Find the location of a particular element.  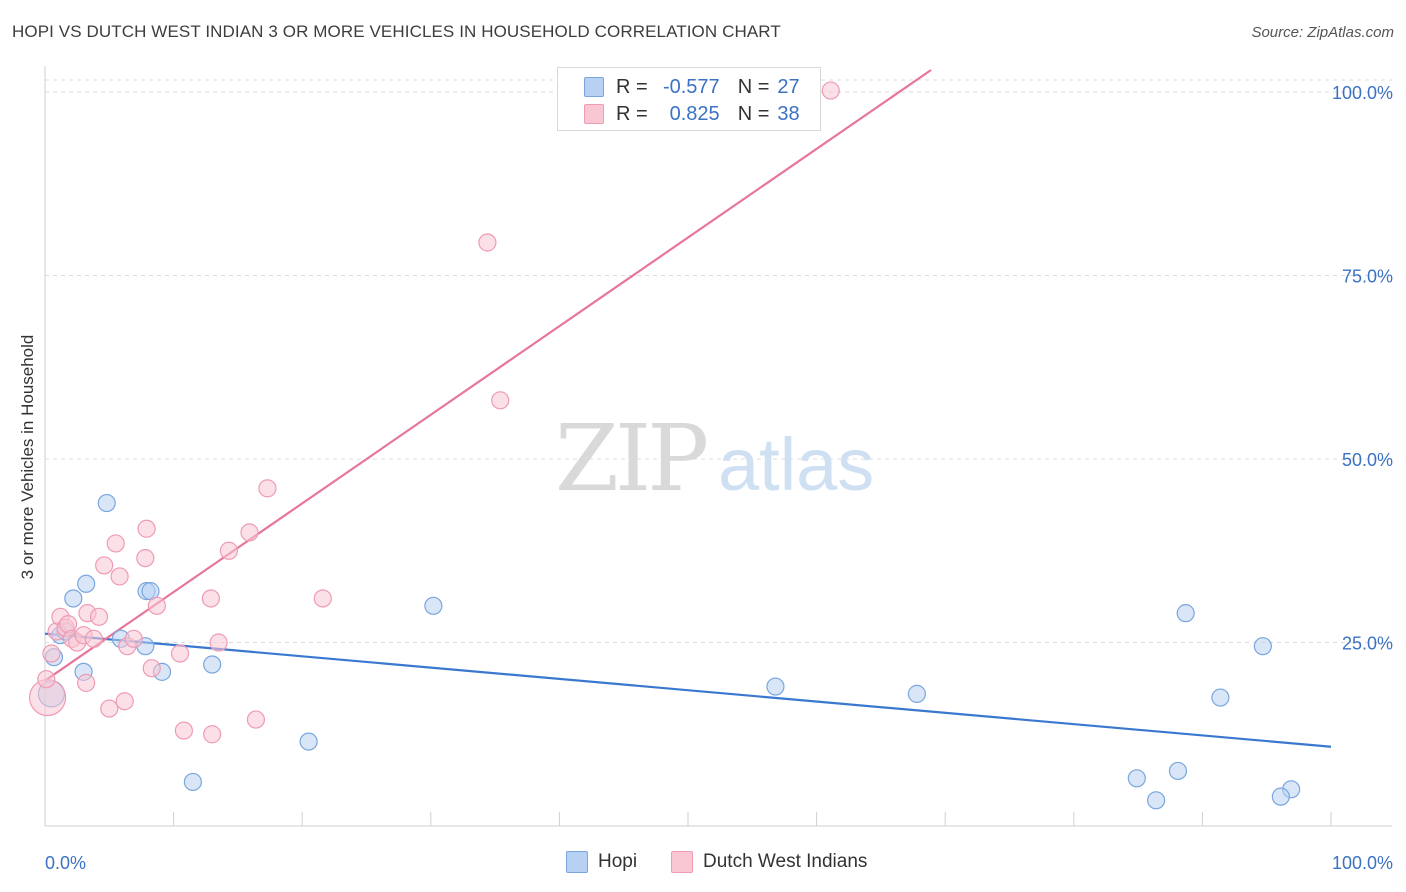

legend-row-hopi: R = -0.577 N = 27 is located at coordinates (692, 87).